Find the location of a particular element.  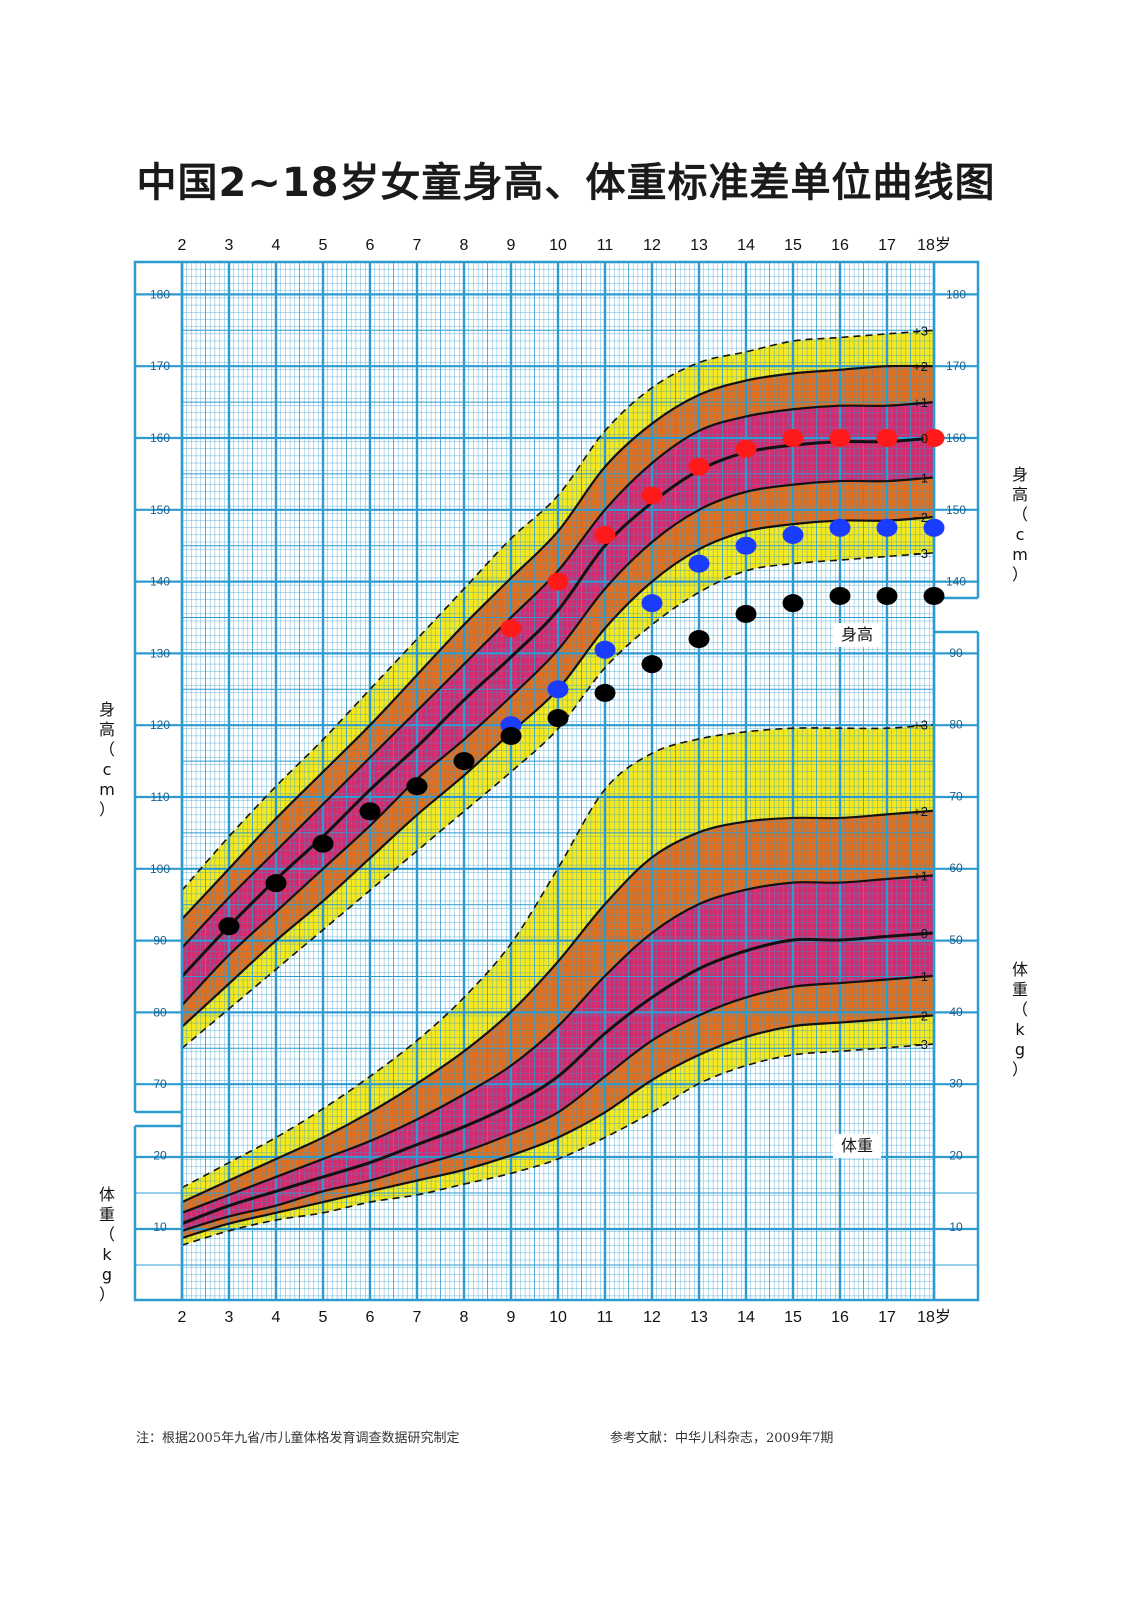

weight-curve-m3 is located at coordinates (558, 1144).